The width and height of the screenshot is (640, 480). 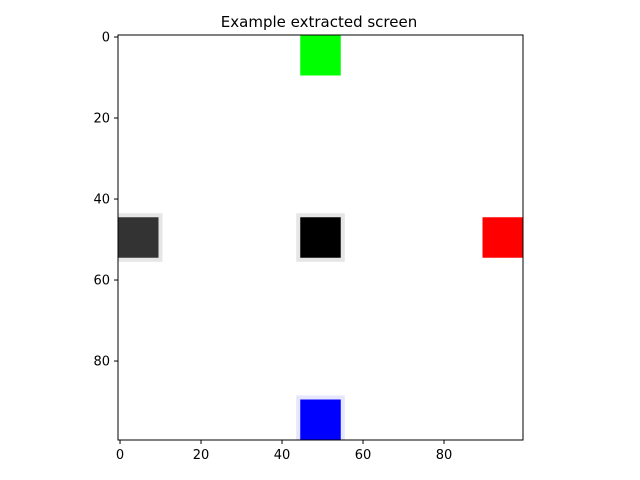 I want to click on blue-square, so click(x=320, y=419).